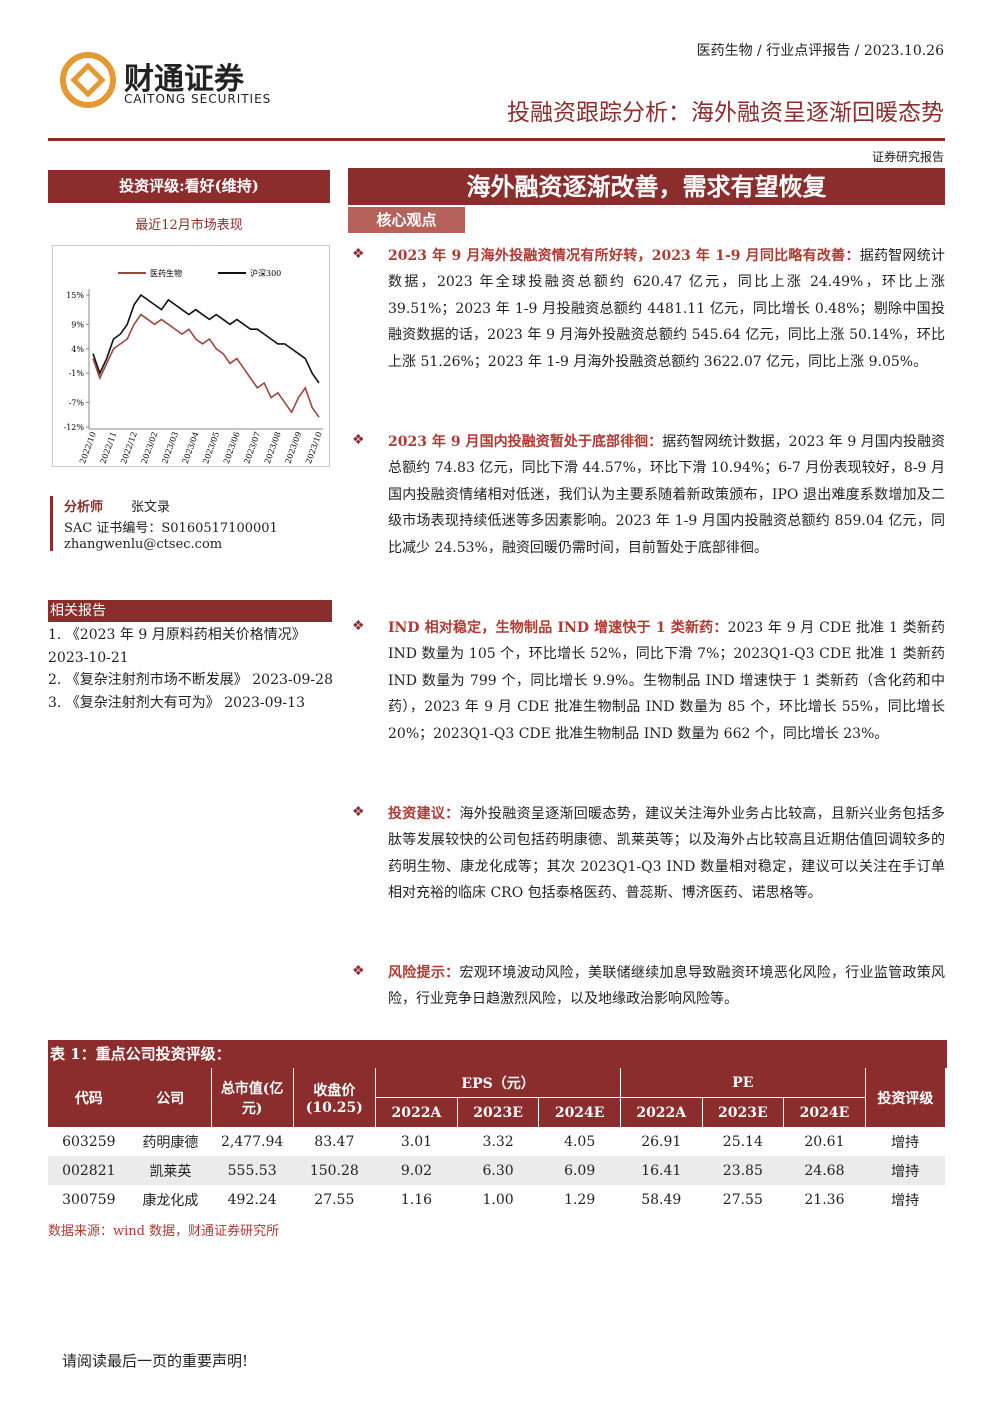 The image size is (992, 1403). Describe the element at coordinates (661, 1170) in the screenshot. I see `cell: 16.41` at that location.